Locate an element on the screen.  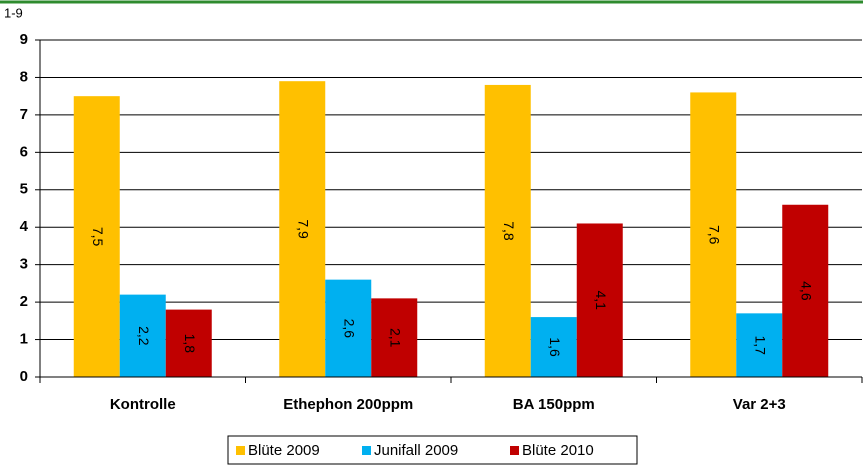
value-label: 4,6 is located at coordinates (807, 291).